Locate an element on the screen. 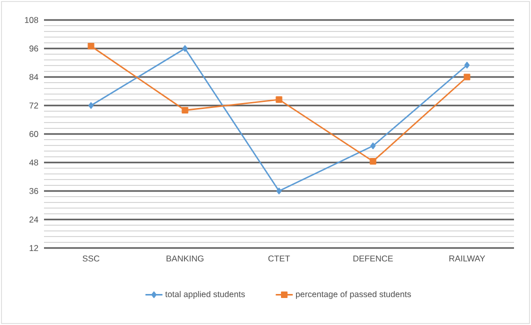  legend-label: percentage of passed students is located at coordinates (353, 294).